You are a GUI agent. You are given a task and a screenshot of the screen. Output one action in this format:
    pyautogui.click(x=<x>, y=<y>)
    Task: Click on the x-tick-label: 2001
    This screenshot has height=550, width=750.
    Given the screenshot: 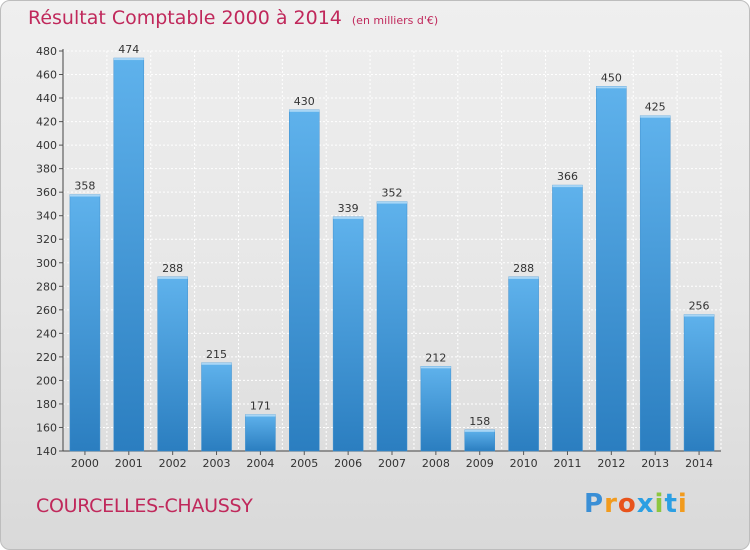 What is the action you would take?
    pyautogui.click(x=129, y=463)
    